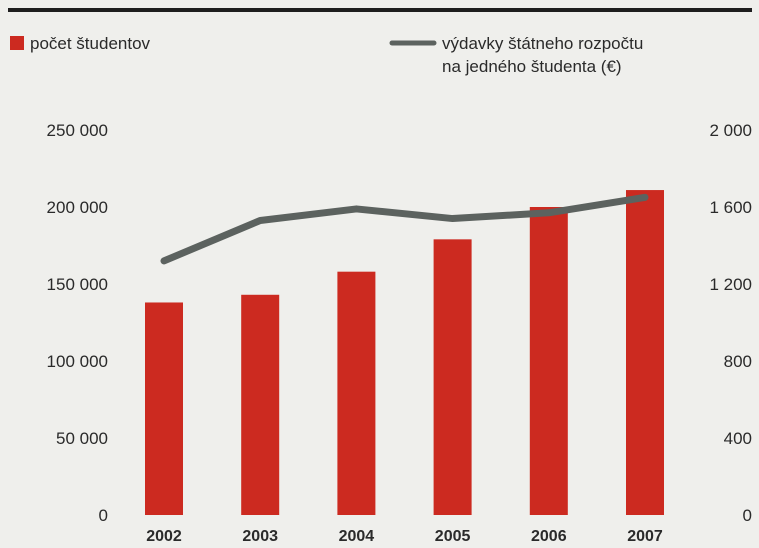 The height and width of the screenshot is (548, 759). What do you see at coordinates (356, 393) in the screenshot?
I see `bar-2004` at bounding box center [356, 393].